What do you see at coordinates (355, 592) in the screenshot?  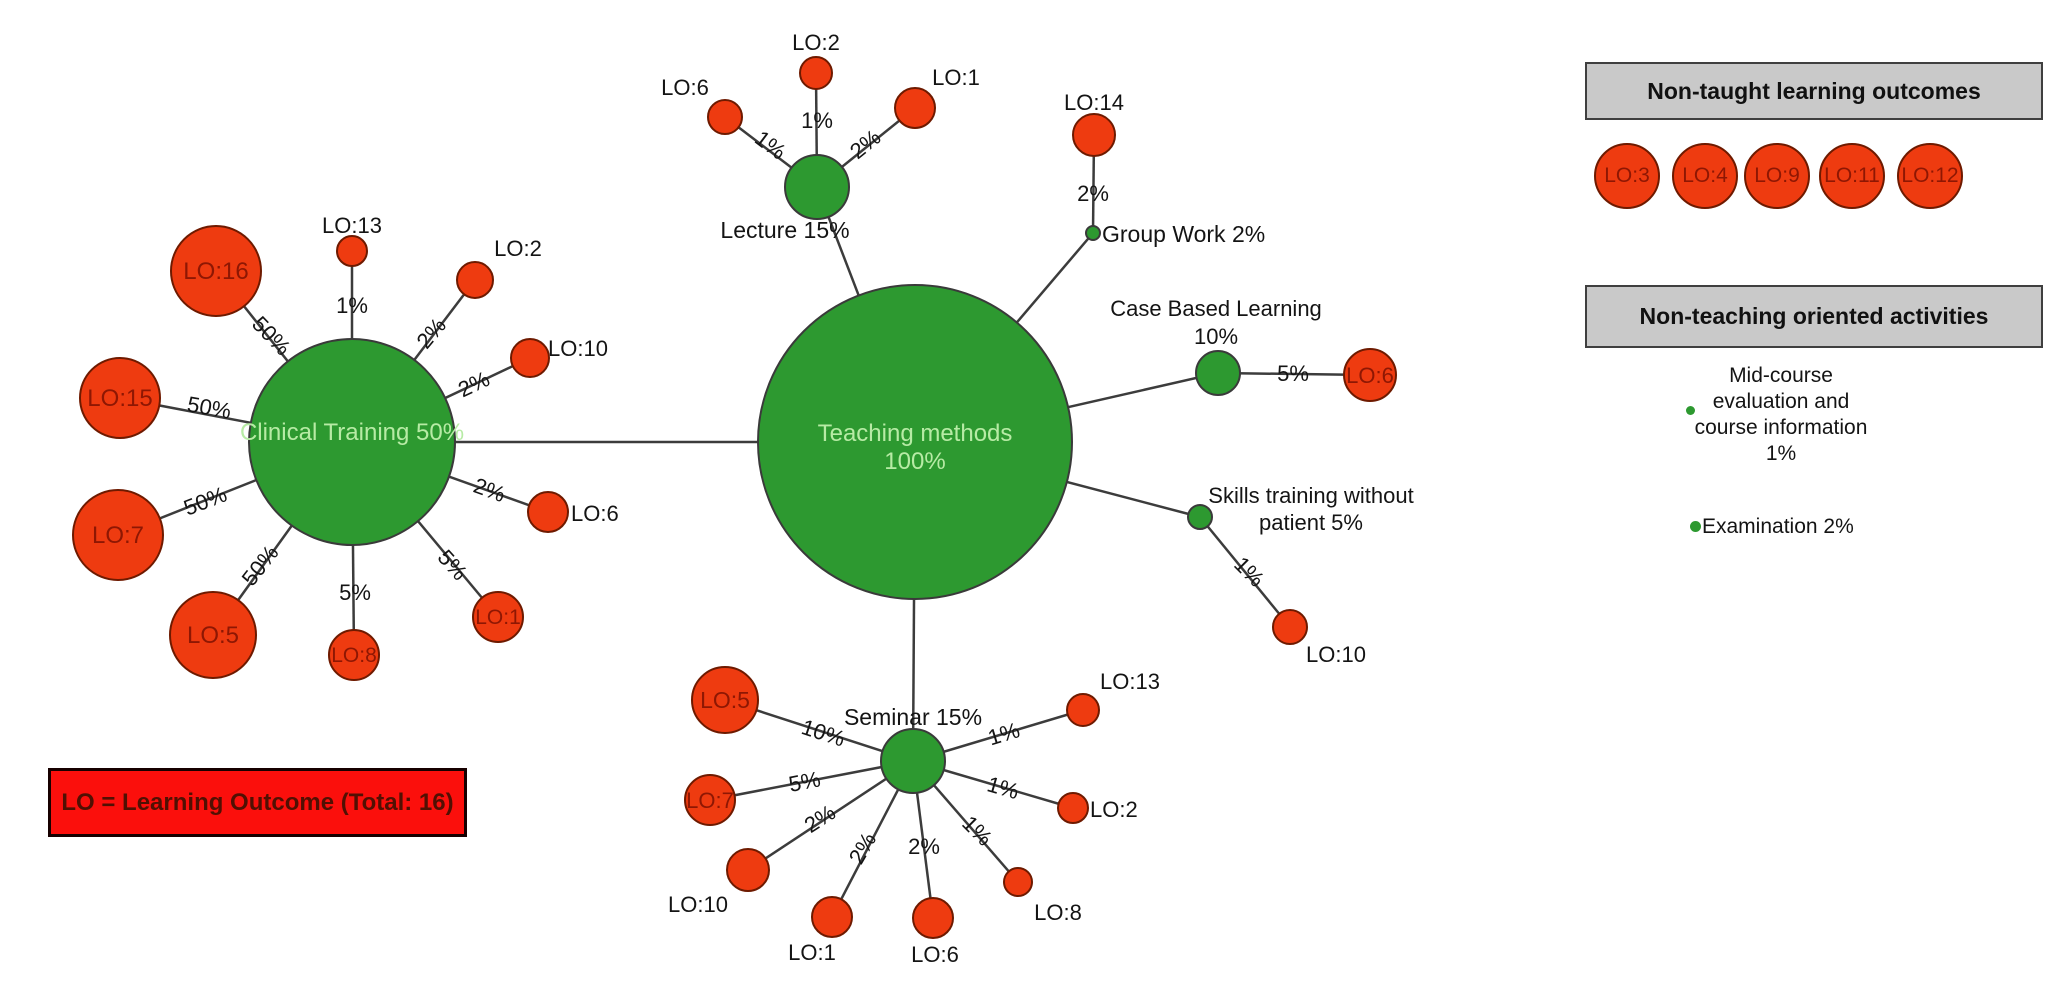 I see `edge-label-clinical-training-ct-lo8: 5%` at bounding box center [355, 592].